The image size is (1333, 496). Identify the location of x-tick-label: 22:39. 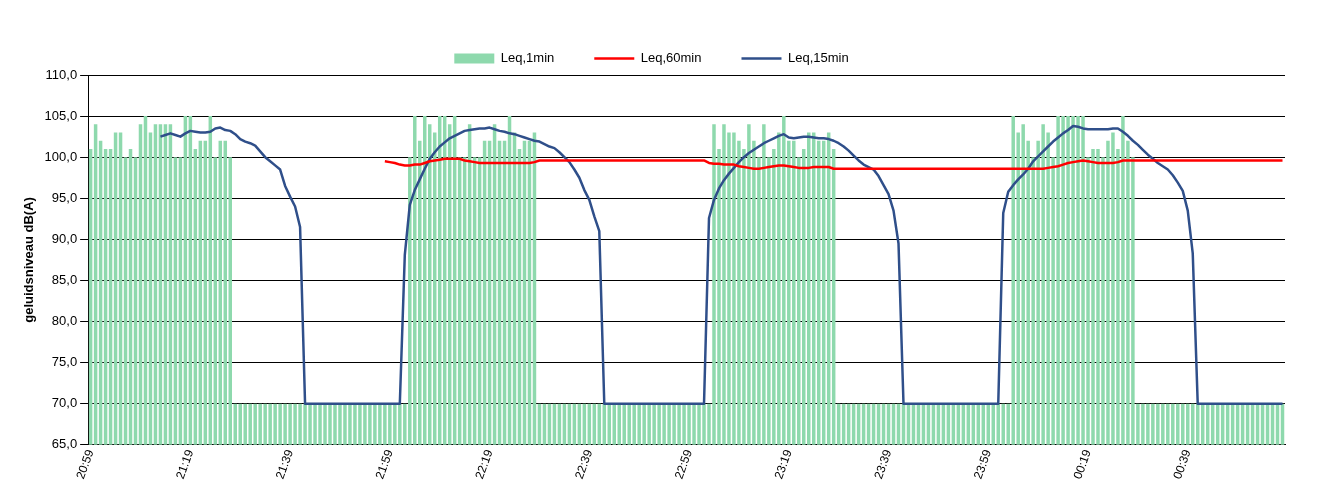
(583, 464).